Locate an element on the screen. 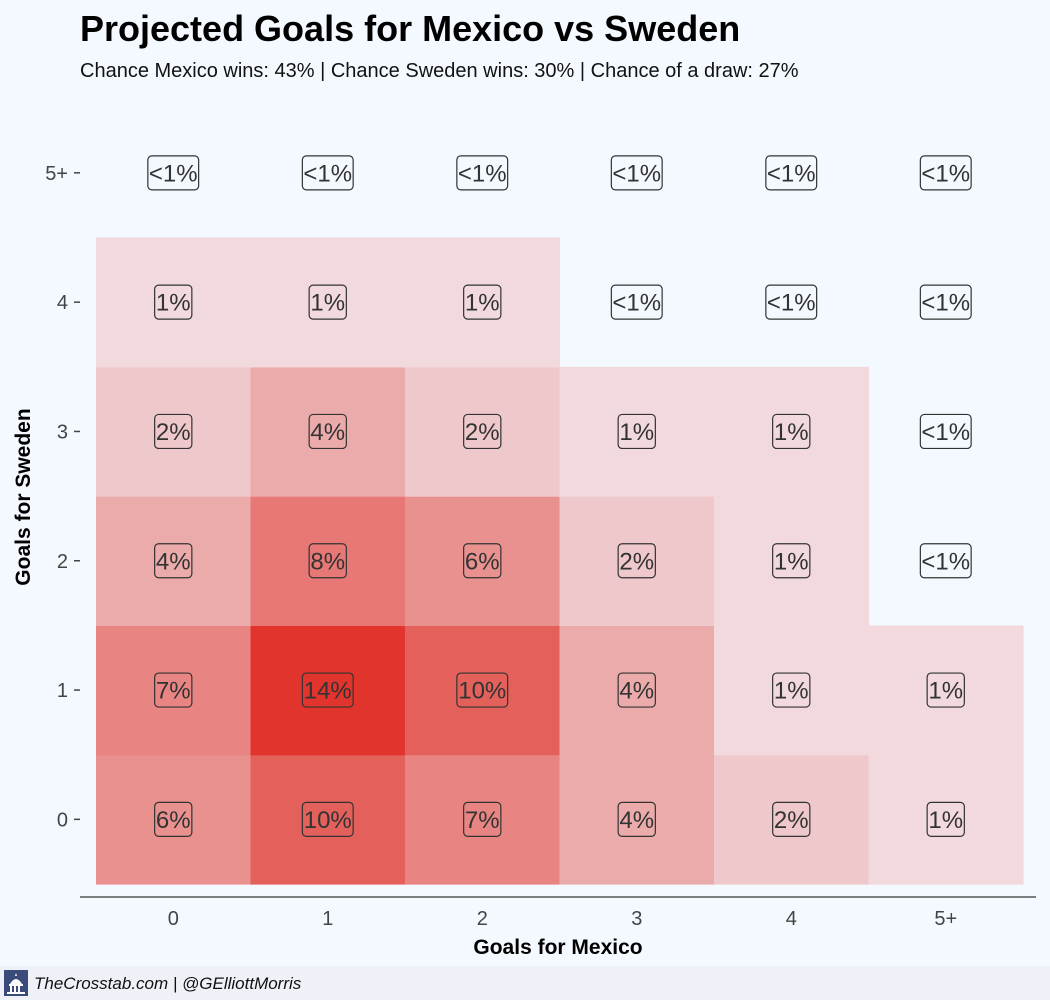 The width and height of the screenshot is (1050, 1000). cell-label: 14% is located at coordinates (327, 690).